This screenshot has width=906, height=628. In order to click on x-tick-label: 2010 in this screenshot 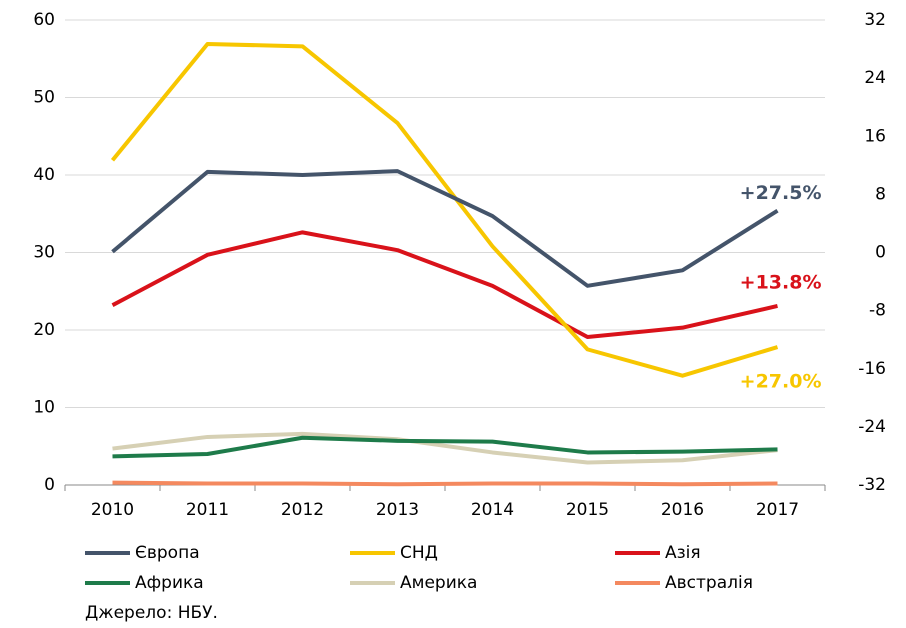, I will do `click(112, 510)`.